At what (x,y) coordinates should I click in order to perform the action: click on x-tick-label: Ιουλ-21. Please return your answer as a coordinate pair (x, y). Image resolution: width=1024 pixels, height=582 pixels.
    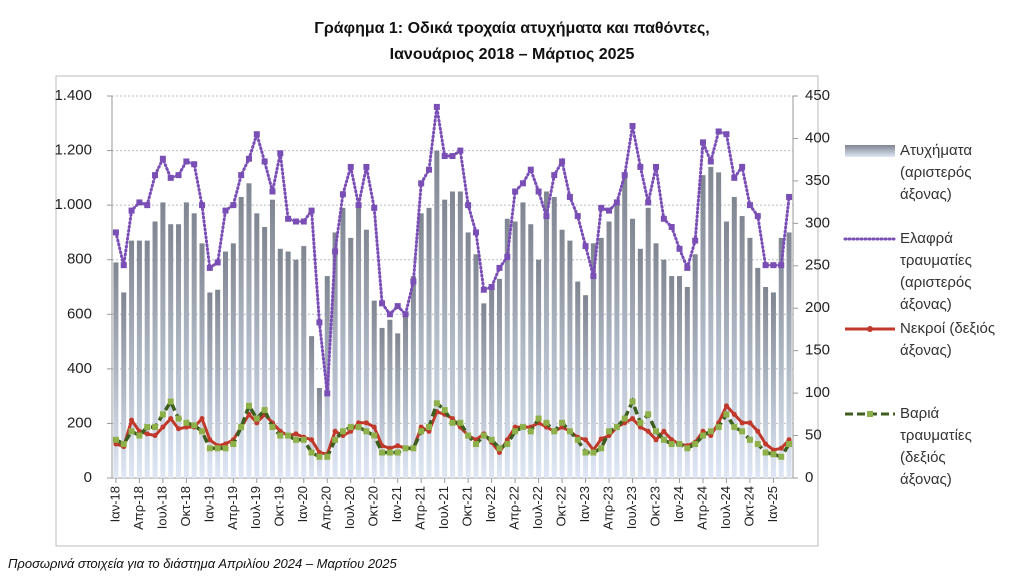
    Looking at the image, I should click on (443, 507).